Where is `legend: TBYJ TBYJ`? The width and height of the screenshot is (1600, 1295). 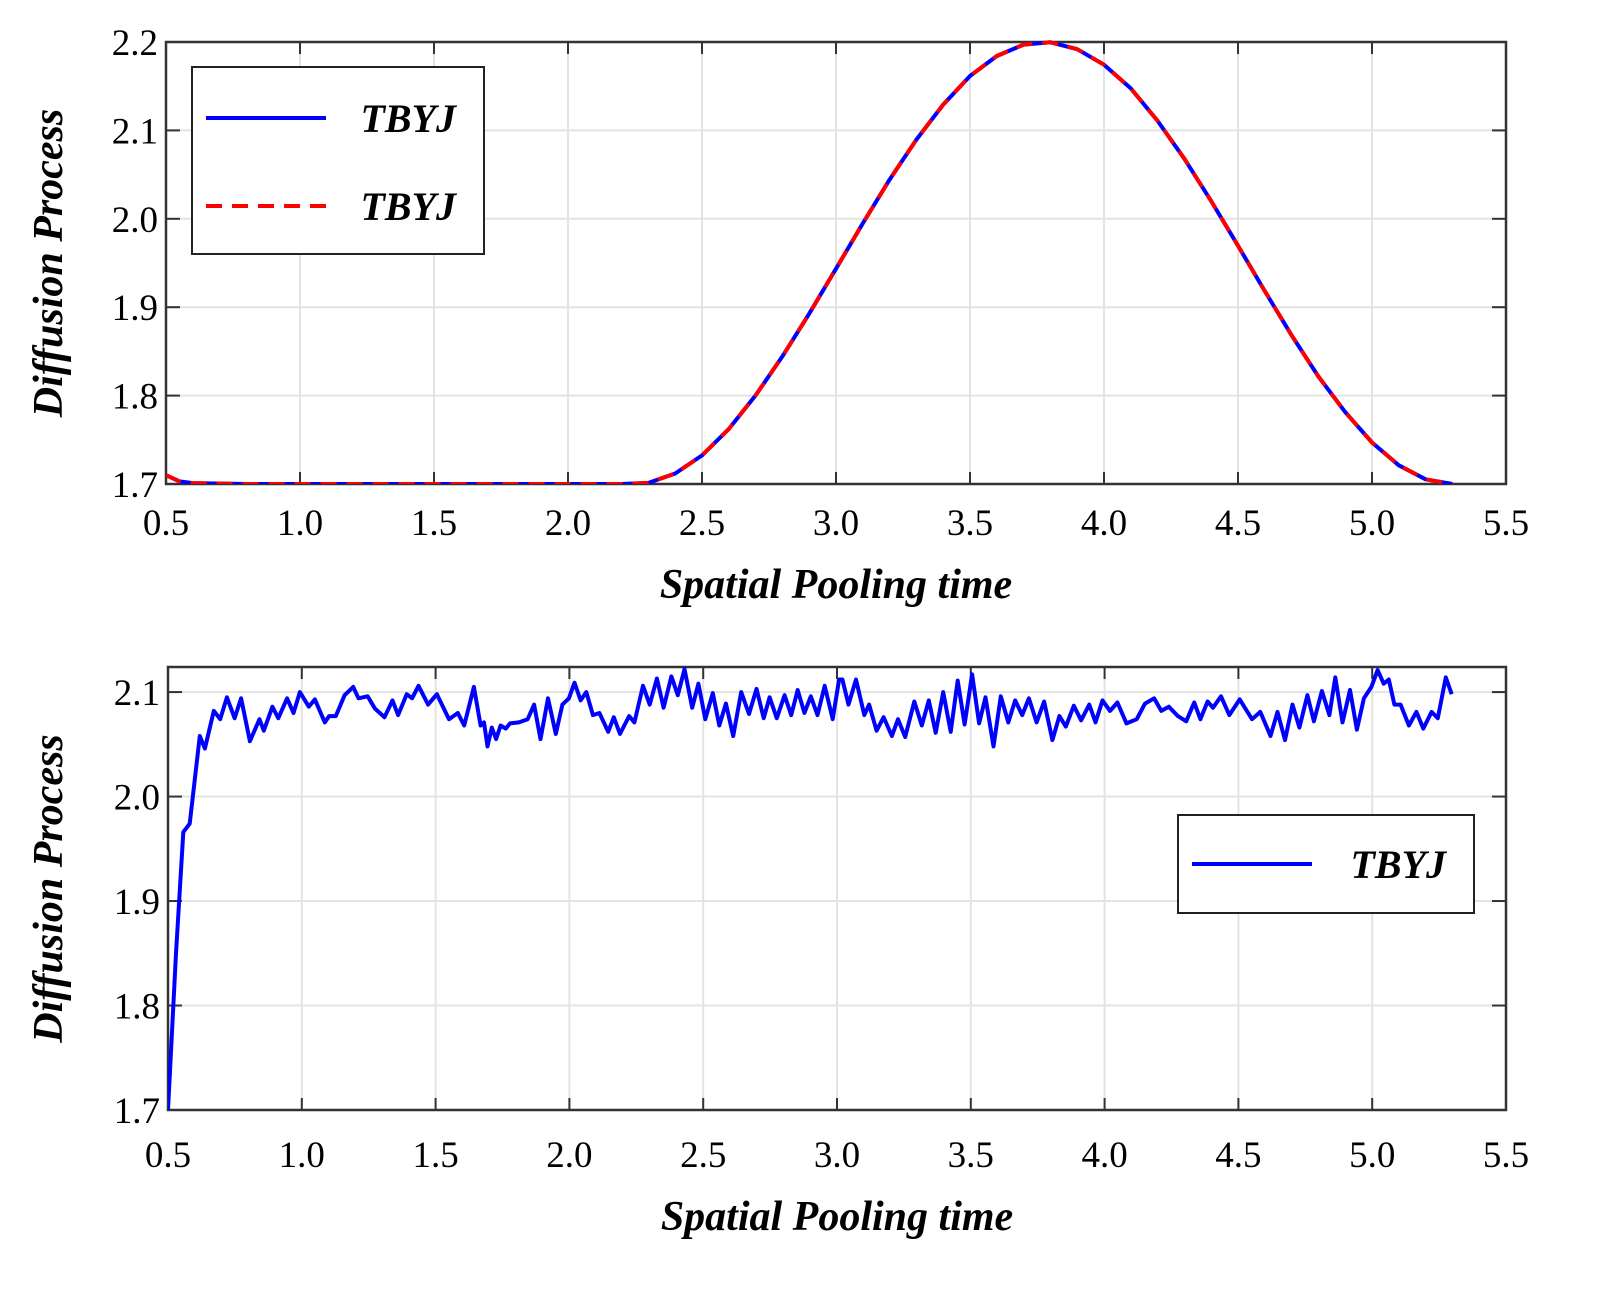
legend: TBYJ TBYJ is located at coordinates (338, 160).